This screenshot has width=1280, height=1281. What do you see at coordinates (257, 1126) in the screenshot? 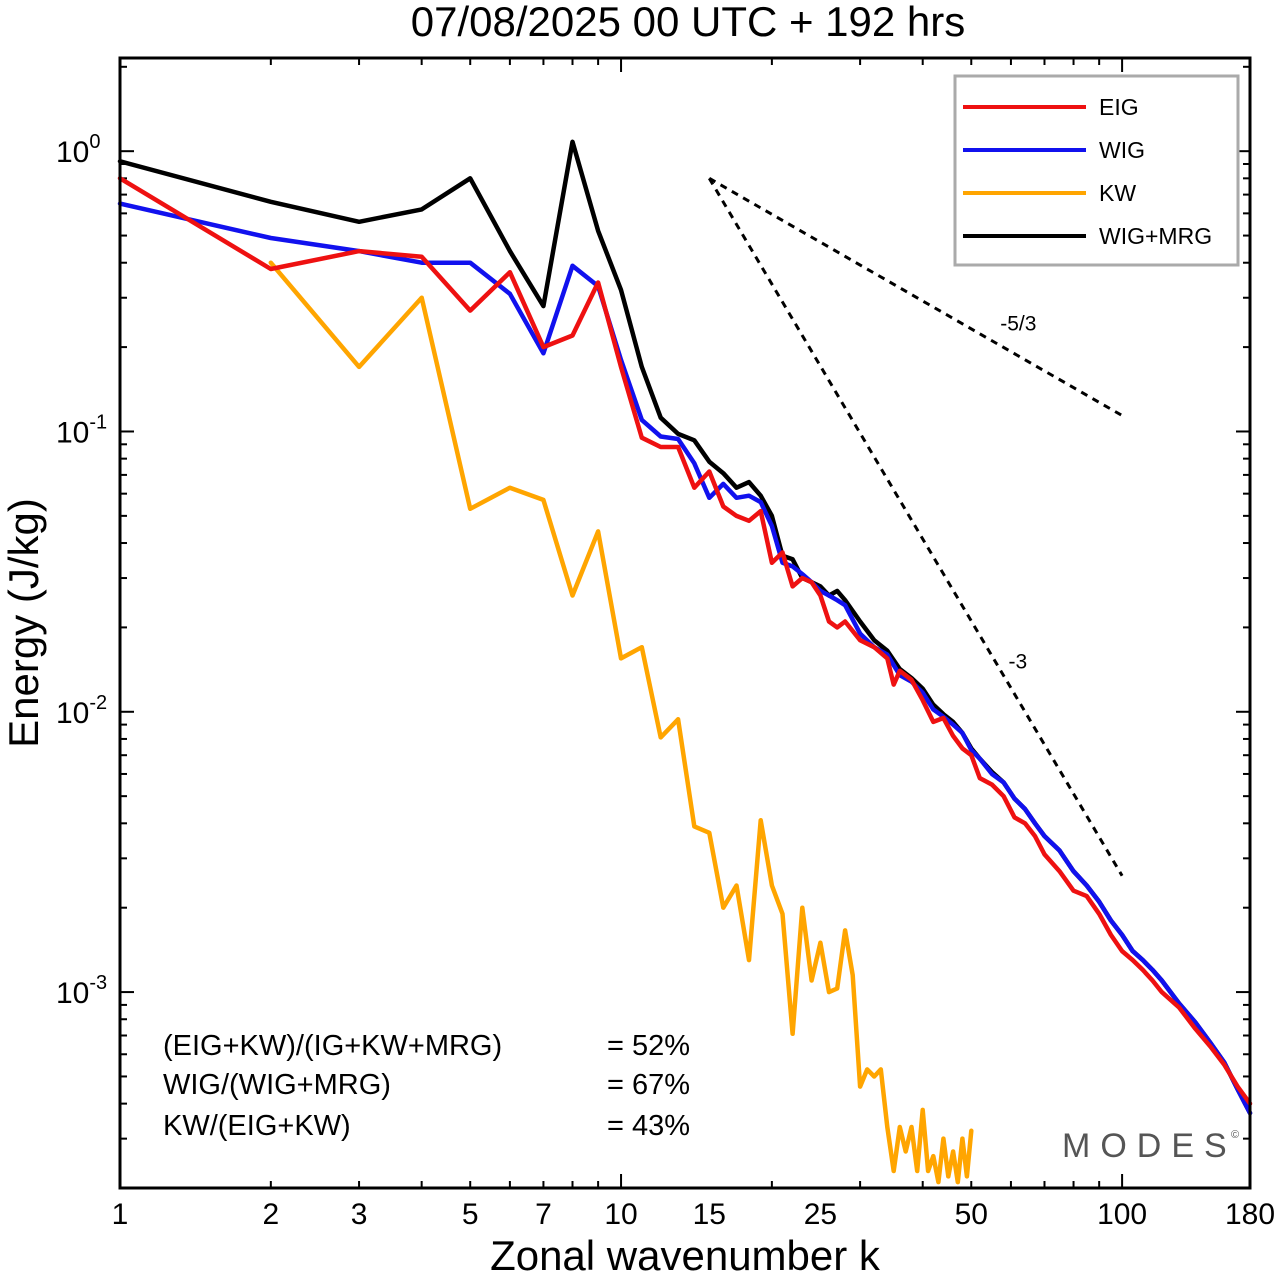
I see `stat-label-3: KW/(EIG+KW)` at bounding box center [257, 1126].